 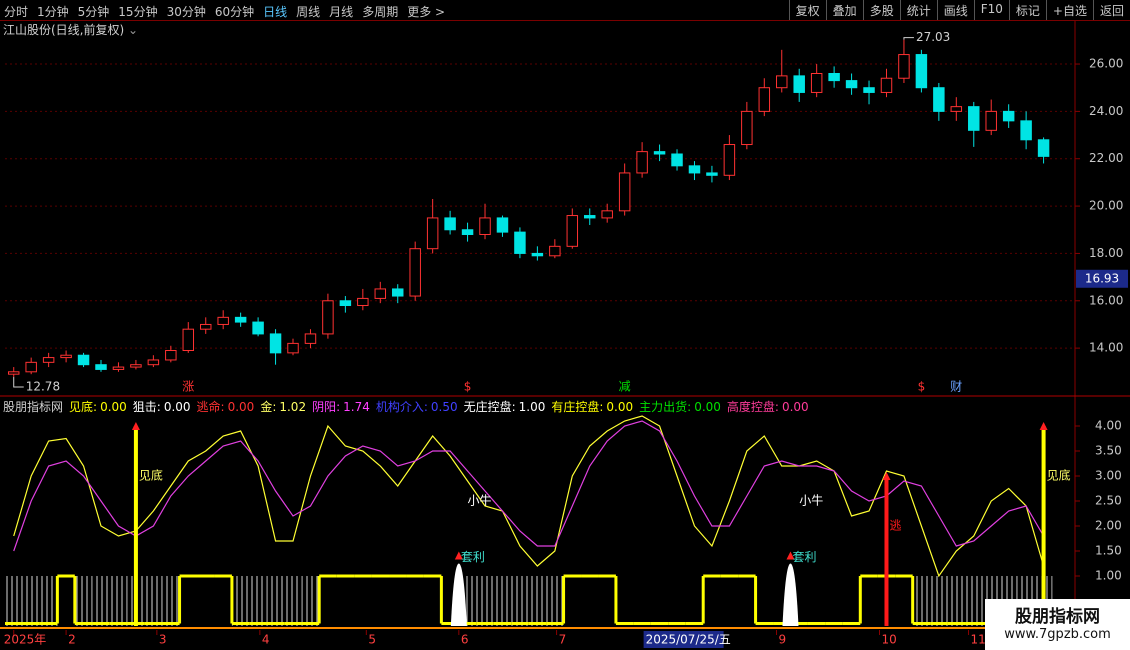 What do you see at coordinates (146, 407) in the screenshot?
I see `readout-name: 狙击:` at bounding box center [146, 407].